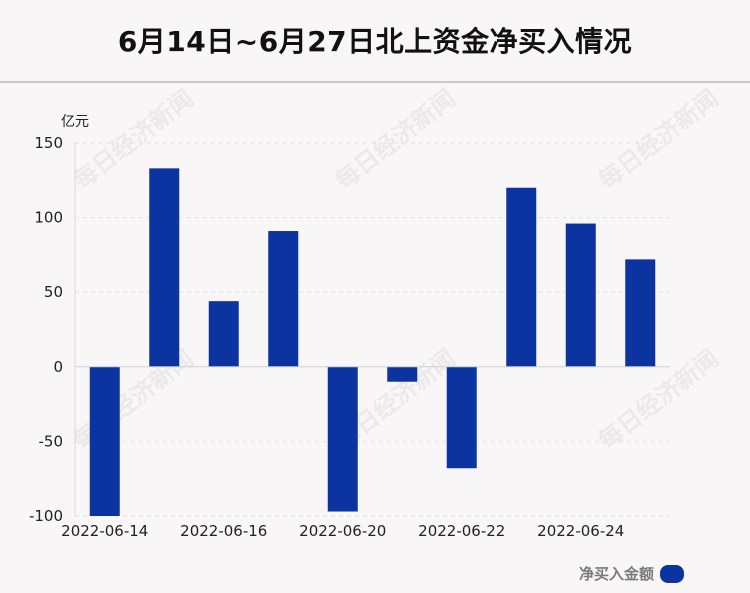 This screenshot has width=750, height=593. Describe the element at coordinates (375, 82) in the screenshot. I see `title-divider` at that location.